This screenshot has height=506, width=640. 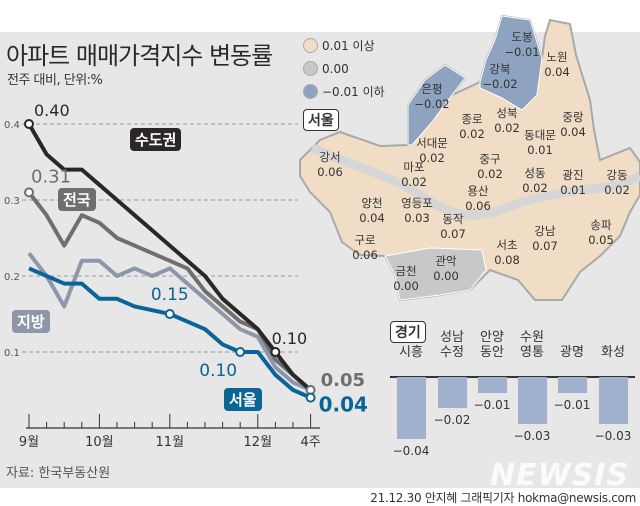 I want to click on district-label: 강남 0.07, so click(x=545, y=239).